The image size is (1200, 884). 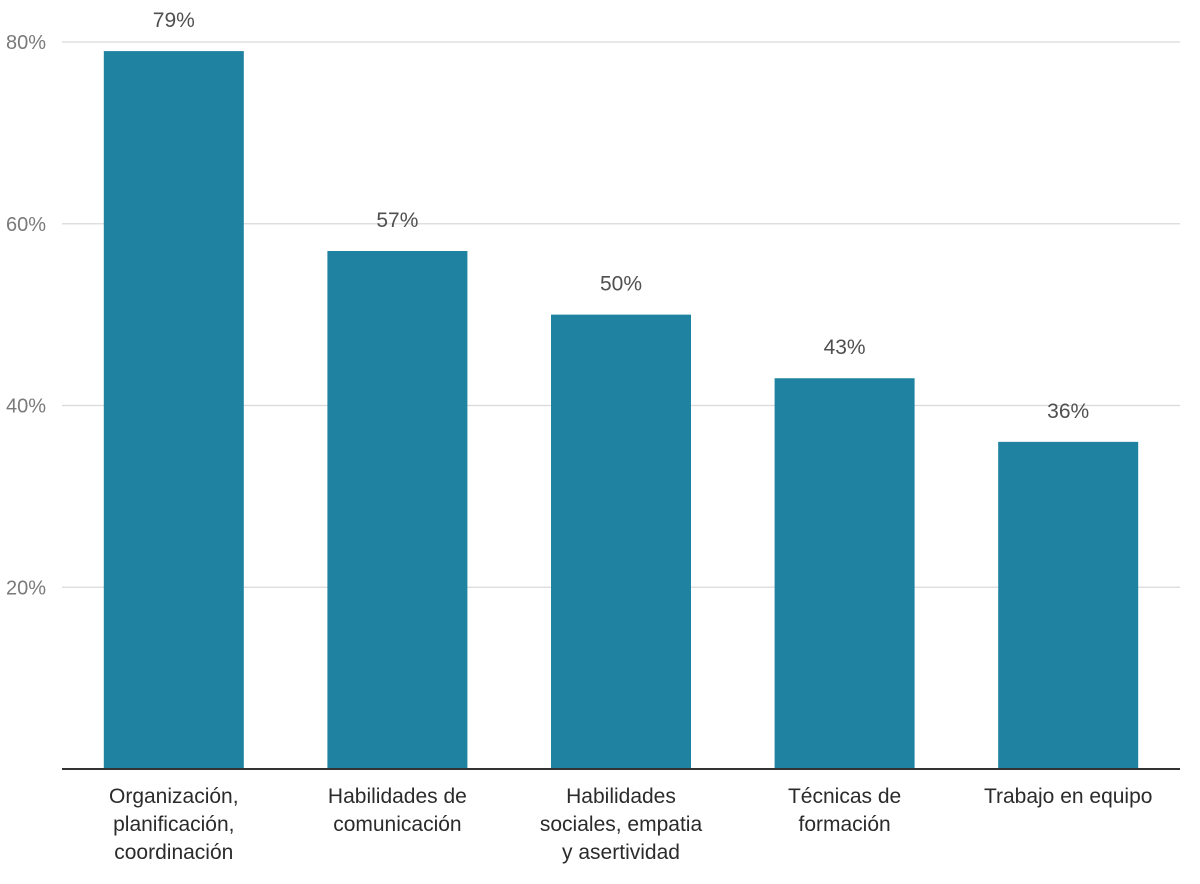 What do you see at coordinates (397, 220) in the screenshot?
I see `data-label: 57%` at bounding box center [397, 220].